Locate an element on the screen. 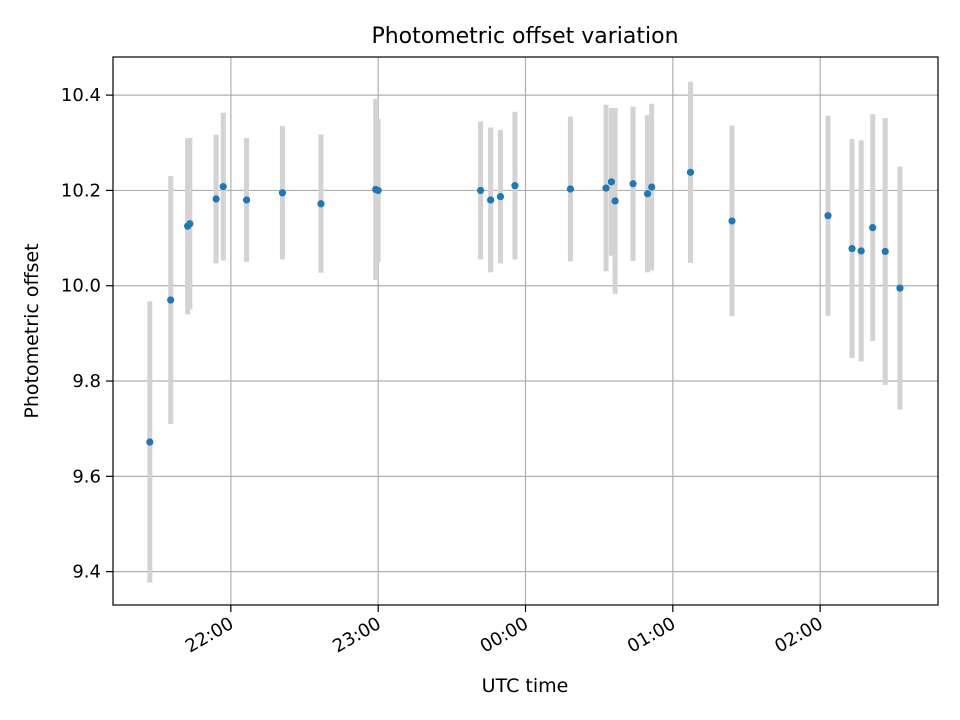 Image resolution: width=960 pixels, height=720 pixels. x-axis-label: UTC time is located at coordinates (525, 686).